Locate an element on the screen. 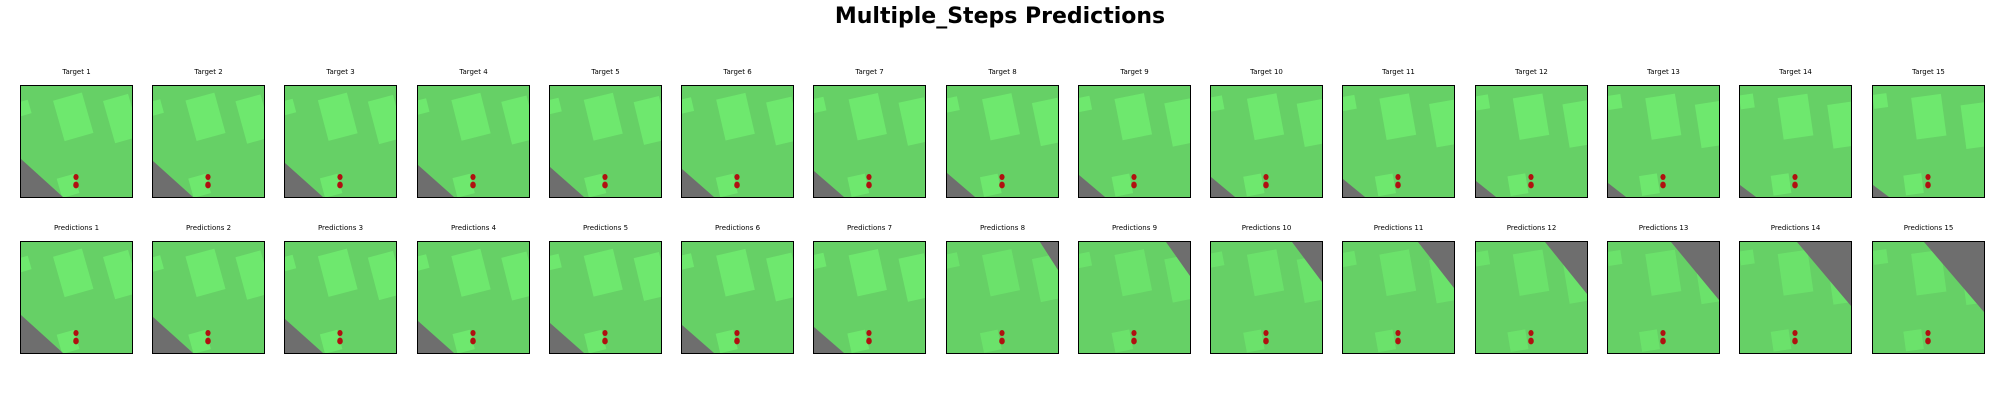 This screenshot has height=400, width=2000. panel-title: Target 10 is located at coordinates (1266, 72).